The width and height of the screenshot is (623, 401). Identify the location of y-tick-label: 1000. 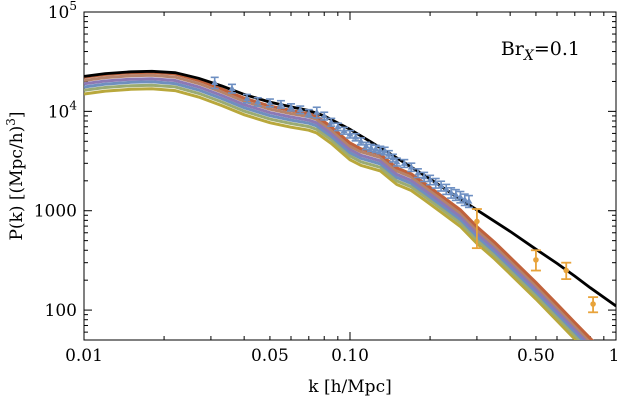
(55, 212).